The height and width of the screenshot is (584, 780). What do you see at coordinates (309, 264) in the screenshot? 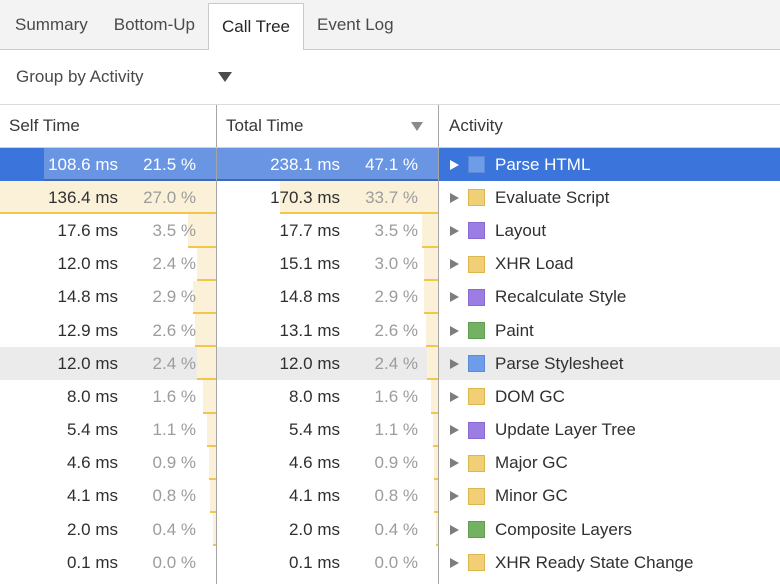
I see `total-time-value: 15.1 ms` at bounding box center [309, 264].